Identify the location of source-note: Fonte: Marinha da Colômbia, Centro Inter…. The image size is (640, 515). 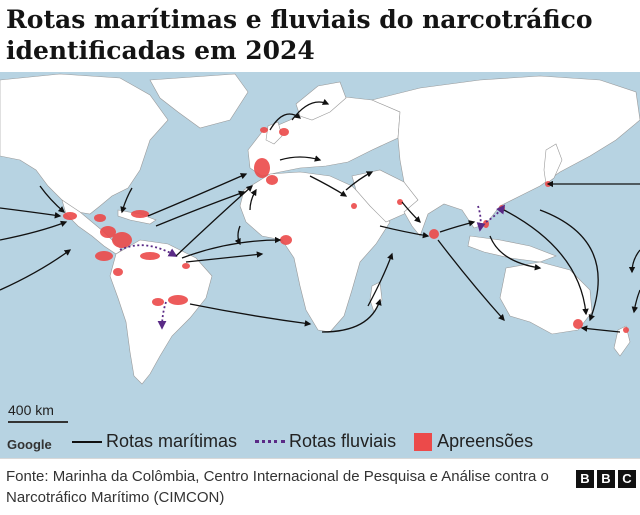
(277, 487).